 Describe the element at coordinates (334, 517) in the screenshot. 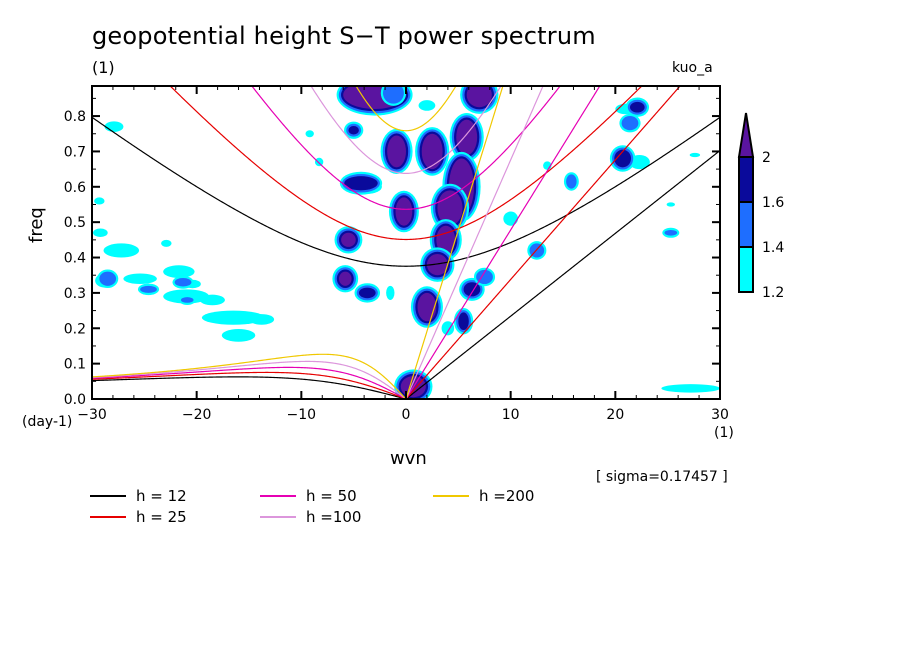

I see `legend-label: h =100` at that location.